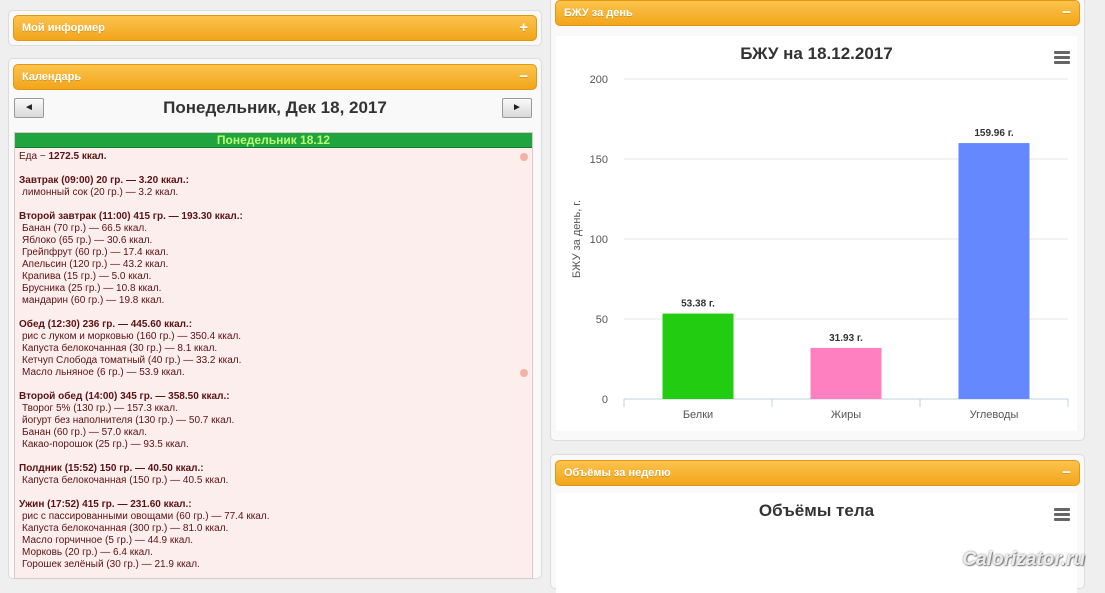 The image size is (1105, 593). What do you see at coordinates (84, 432) in the screenshot?
I see `meal-item: Банан (60 гр.) — 57.0 ккал.` at bounding box center [84, 432].